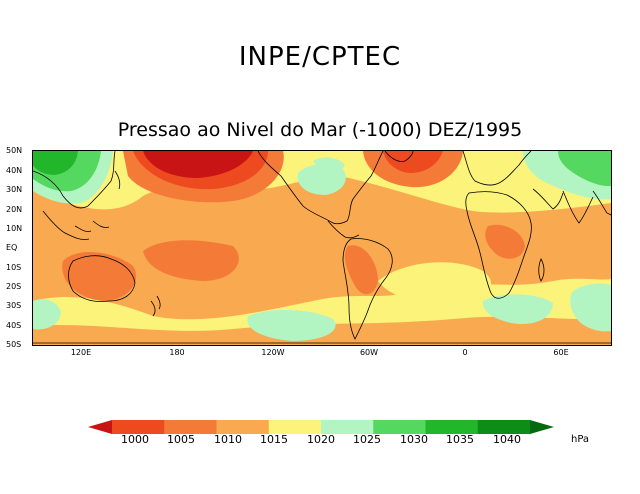 The width and height of the screenshot is (640, 494). What do you see at coordinates (361, 270) in the screenshot?
I see `low-south-america` at bounding box center [361, 270].